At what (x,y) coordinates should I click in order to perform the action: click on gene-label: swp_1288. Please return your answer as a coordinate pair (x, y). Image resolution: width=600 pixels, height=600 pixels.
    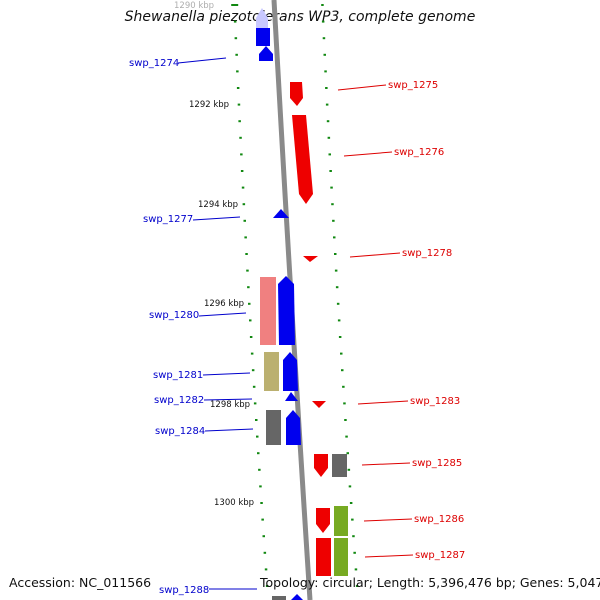
    Looking at the image, I should click on (184, 590).